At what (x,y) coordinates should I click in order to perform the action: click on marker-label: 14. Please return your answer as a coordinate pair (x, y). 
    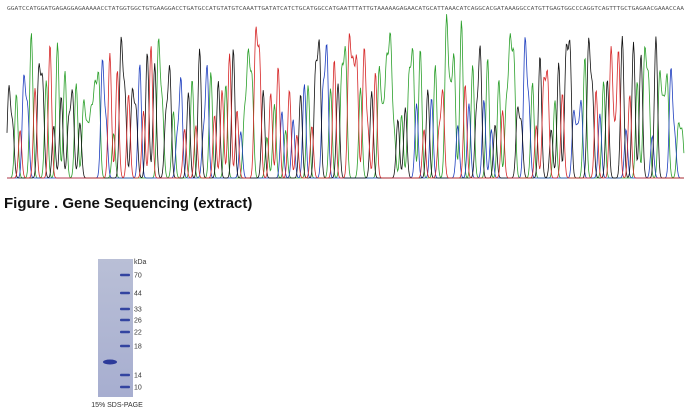
    Looking at the image, I should click on (138, 376).